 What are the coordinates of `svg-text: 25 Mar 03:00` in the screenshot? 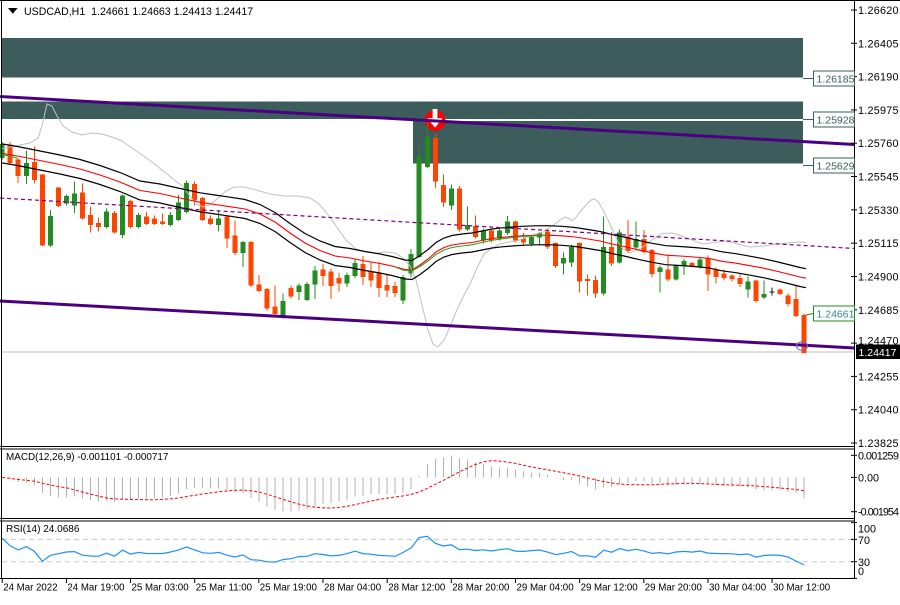 It's located at (161, 588).